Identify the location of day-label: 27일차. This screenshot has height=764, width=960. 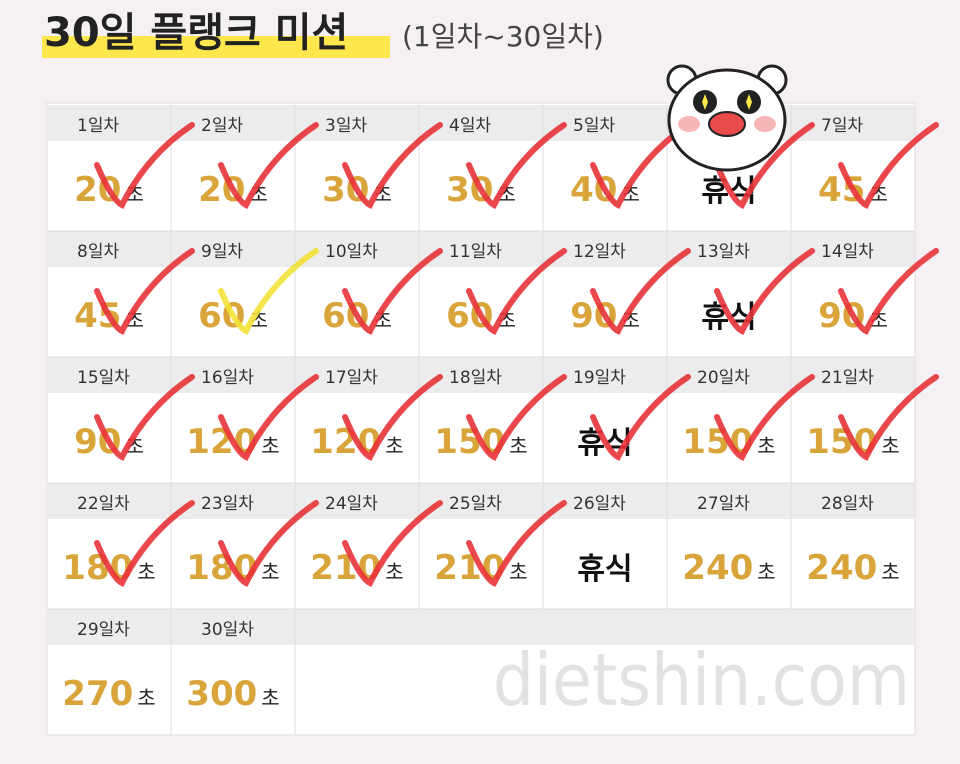
(723, 504).